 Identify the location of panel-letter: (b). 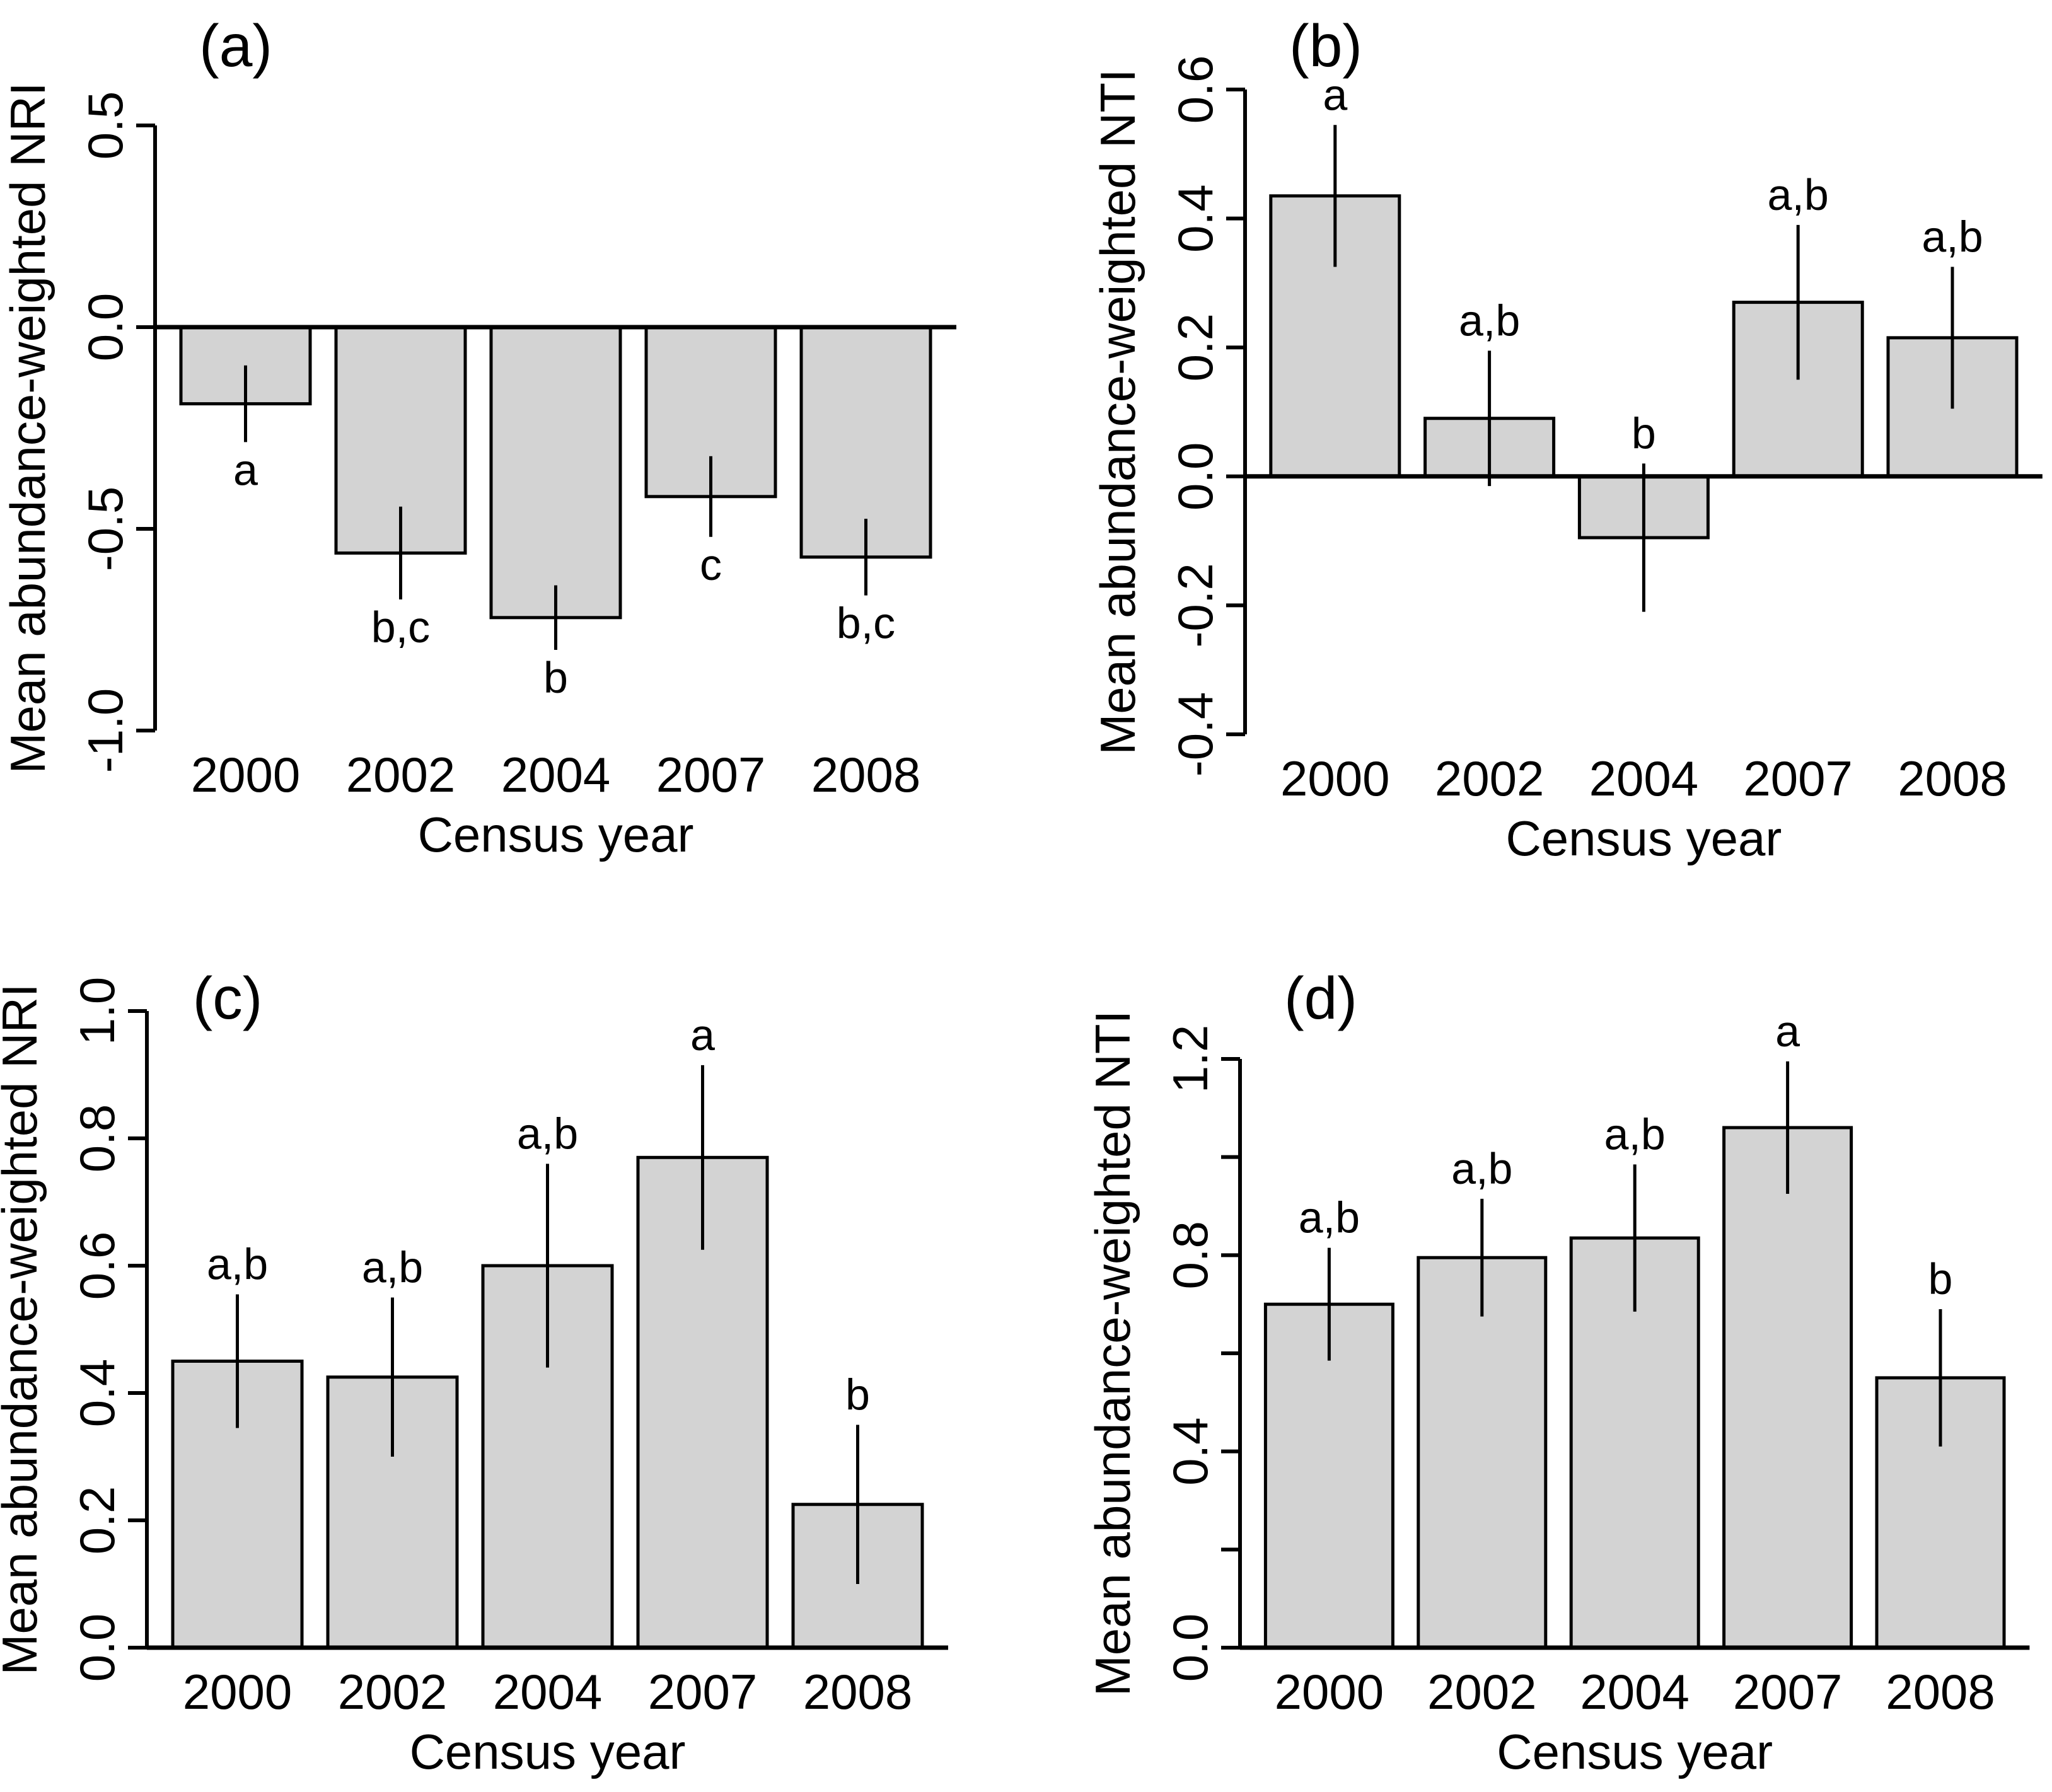
(1326, 46).